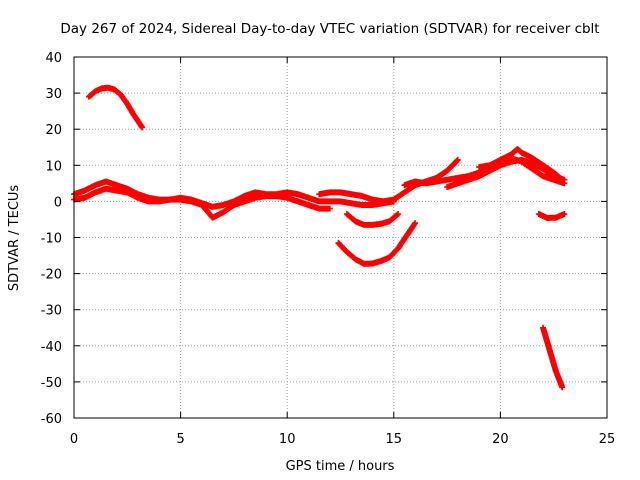 The height and width of the screenshot is (480, 640). Describe the element at coordinates (74, 439) in the screenshot. I see `x-tick-label: 0` at that location.